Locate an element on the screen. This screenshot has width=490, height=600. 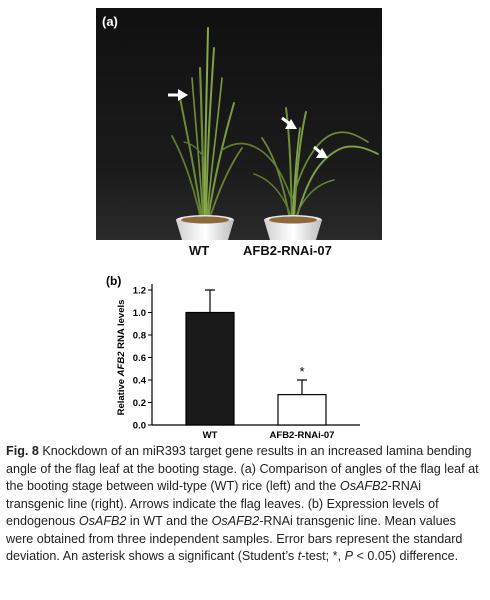
y-axis-label: Relative AFB2 RNA levels is located at coordinates (121, 358).